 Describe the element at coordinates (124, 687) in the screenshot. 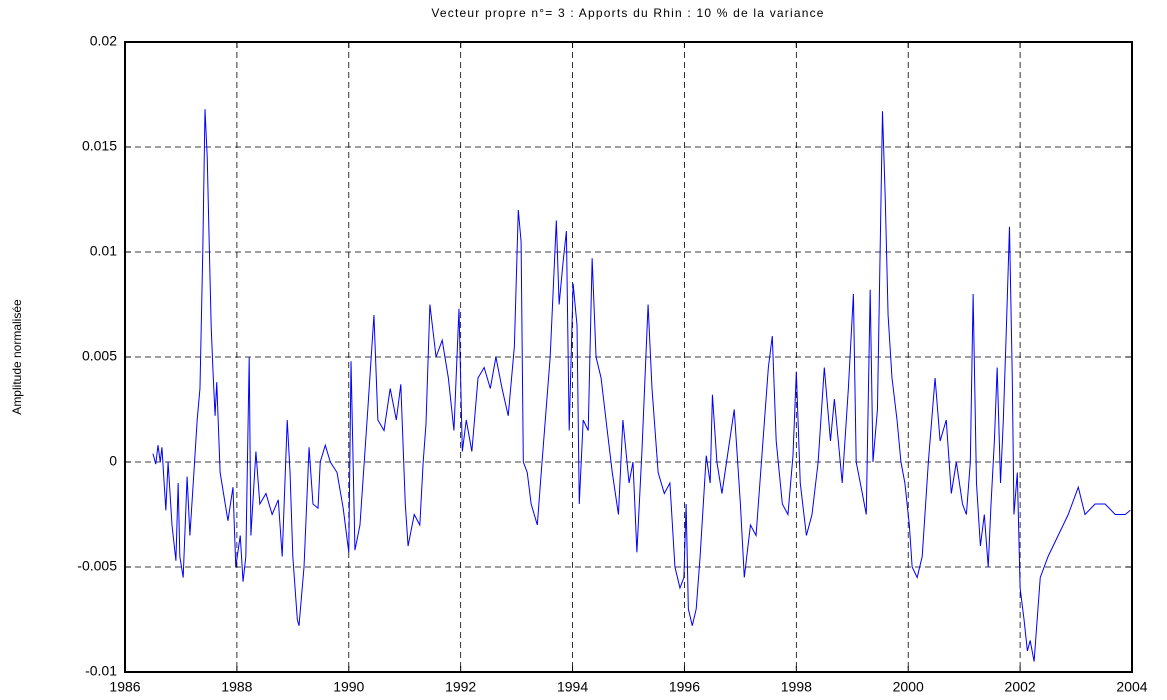

I see `x-tick-label: 1986` at that location.